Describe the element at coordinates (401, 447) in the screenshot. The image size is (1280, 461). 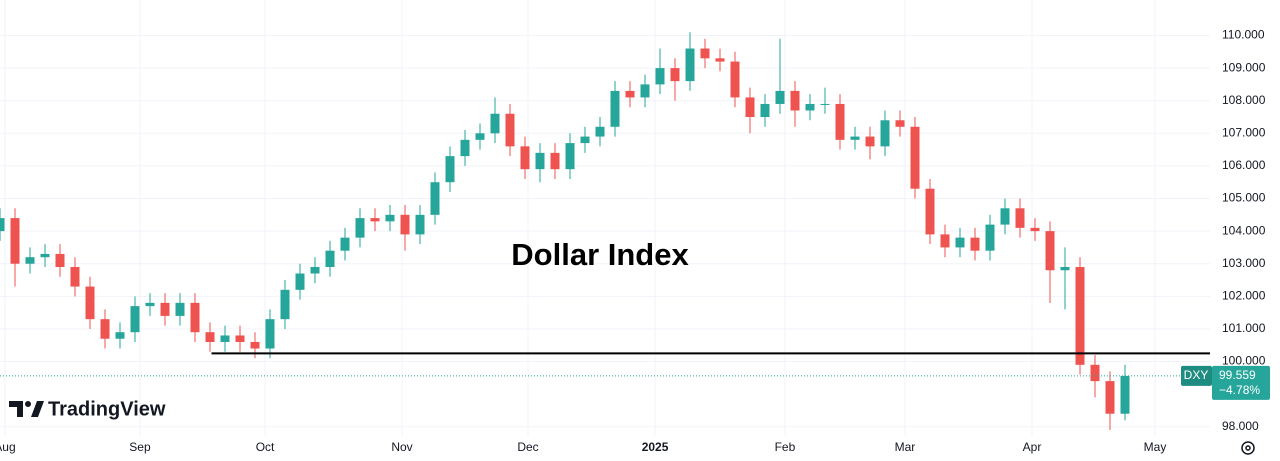
I see `x-tick-label: Nov` at that location.